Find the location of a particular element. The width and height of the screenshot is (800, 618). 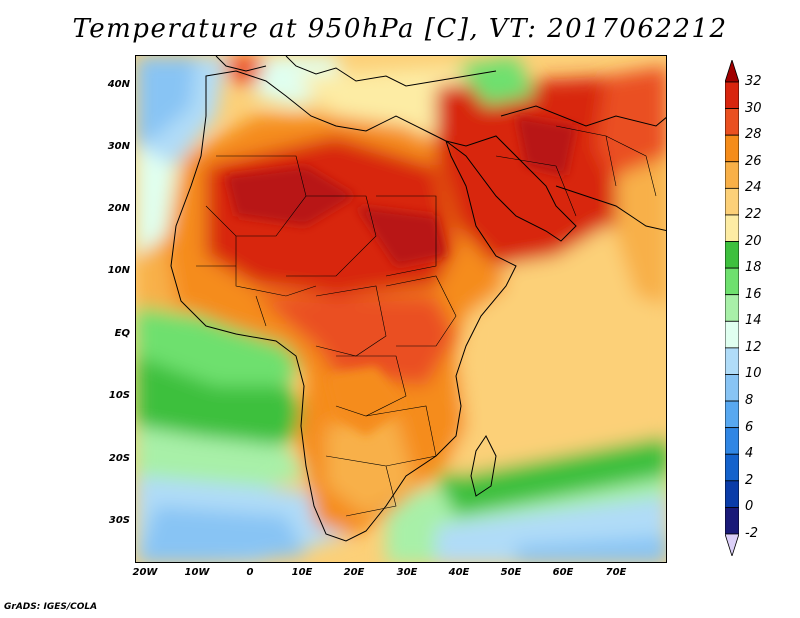

colorbar-label: 30 is located at coordinates (753, 108).